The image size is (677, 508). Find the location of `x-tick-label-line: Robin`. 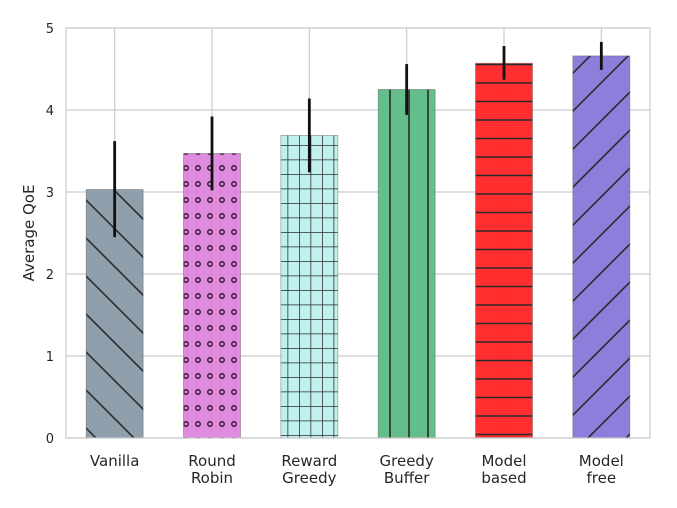

x-tick-label-line: Robin is located at coordinates (212, 478).